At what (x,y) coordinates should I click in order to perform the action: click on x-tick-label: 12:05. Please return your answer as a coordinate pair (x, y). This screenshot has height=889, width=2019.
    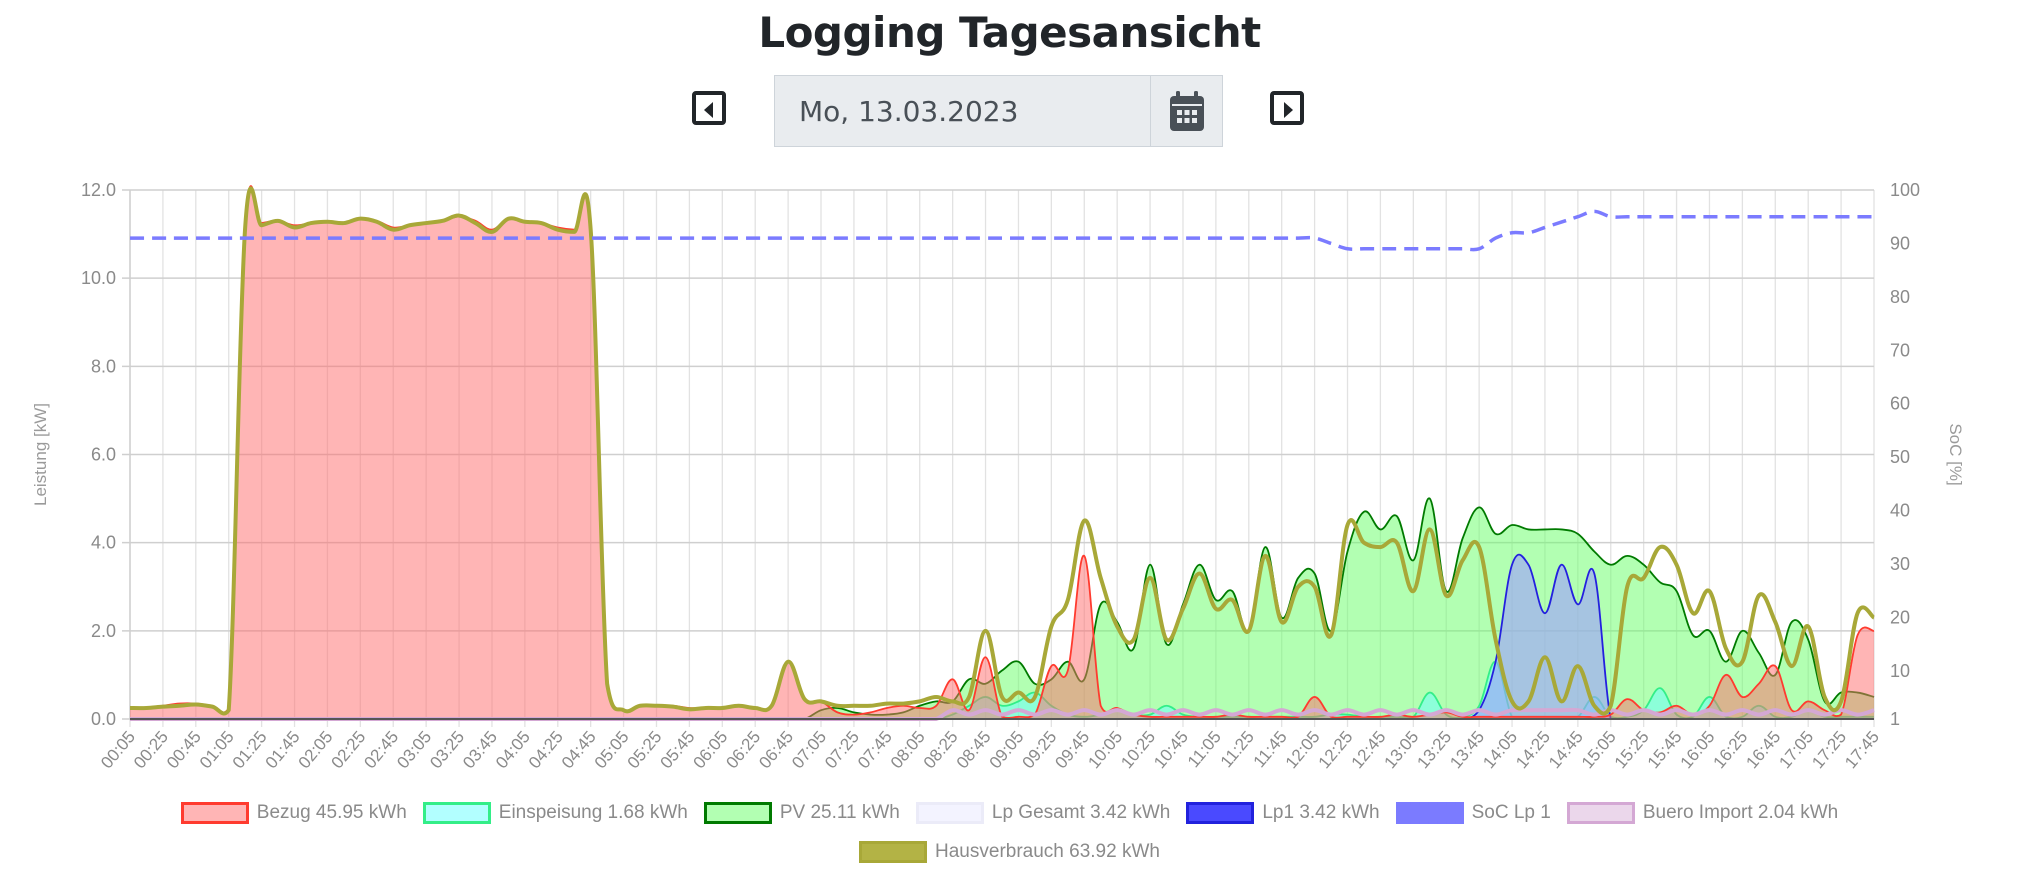
    Looking at the image, I should click on (1303, 749).